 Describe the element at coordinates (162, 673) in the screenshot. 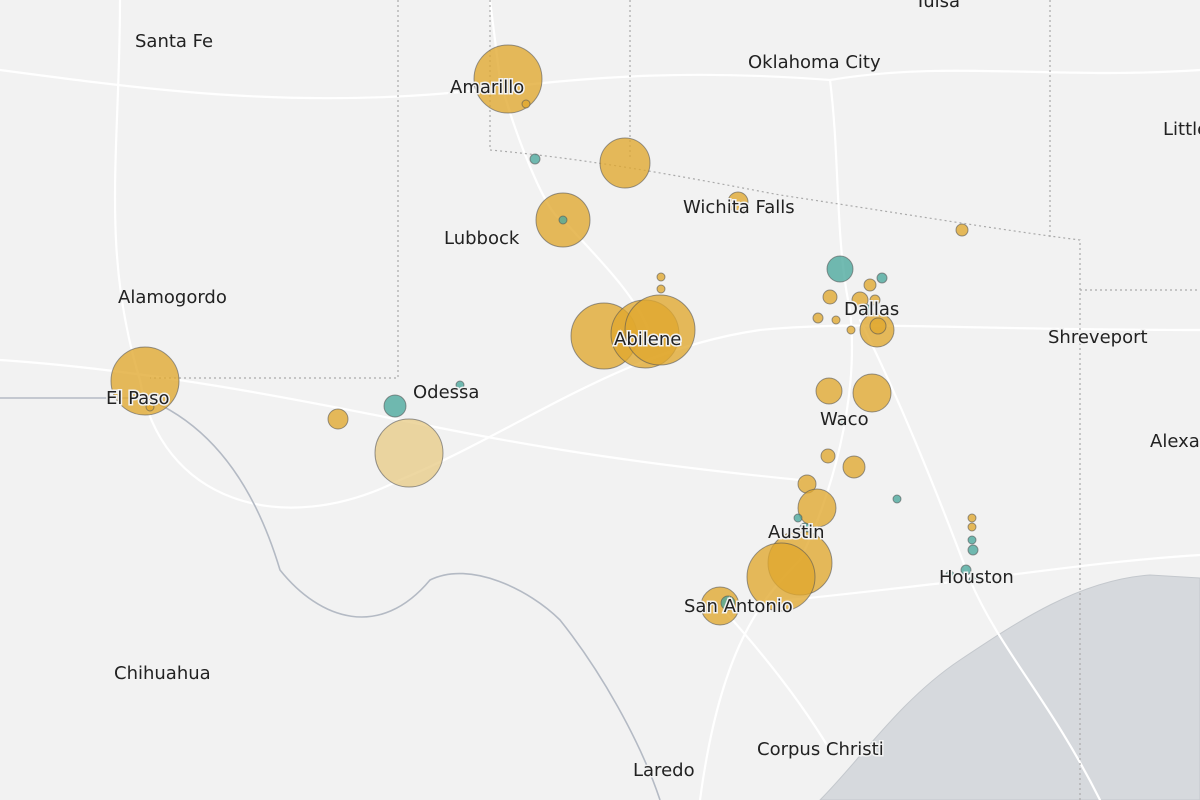

I see `city-label: Chihuahua` at that location.